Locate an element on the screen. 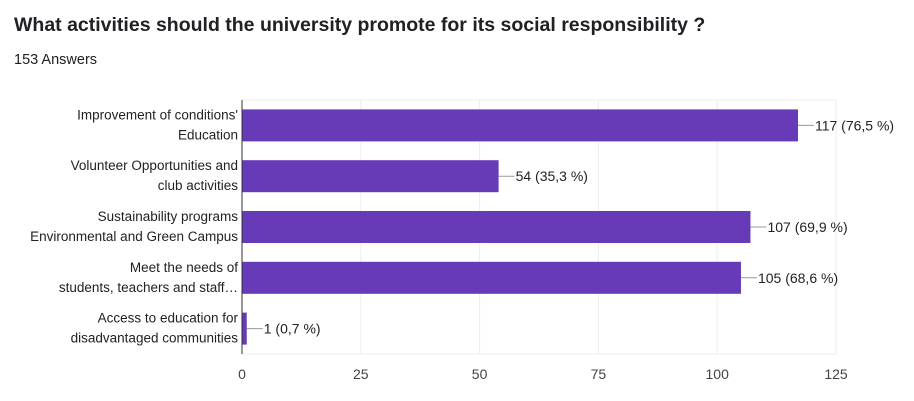  category-label: club activities is located at coordinates (198, 185).